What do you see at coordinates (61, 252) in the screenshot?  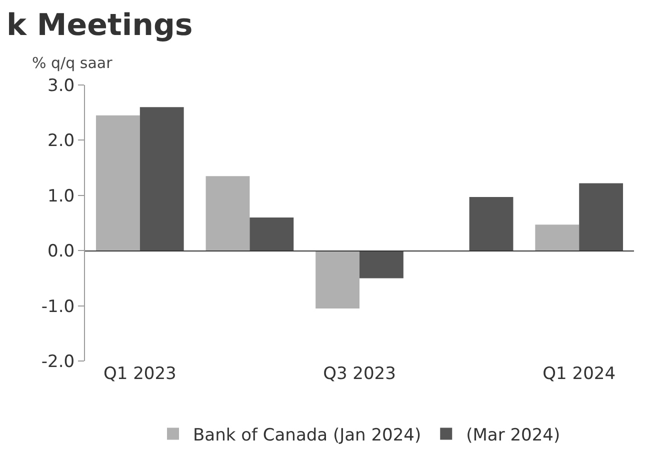 I see `y-tick-label: 0.0` at bounding box center [61, 252].